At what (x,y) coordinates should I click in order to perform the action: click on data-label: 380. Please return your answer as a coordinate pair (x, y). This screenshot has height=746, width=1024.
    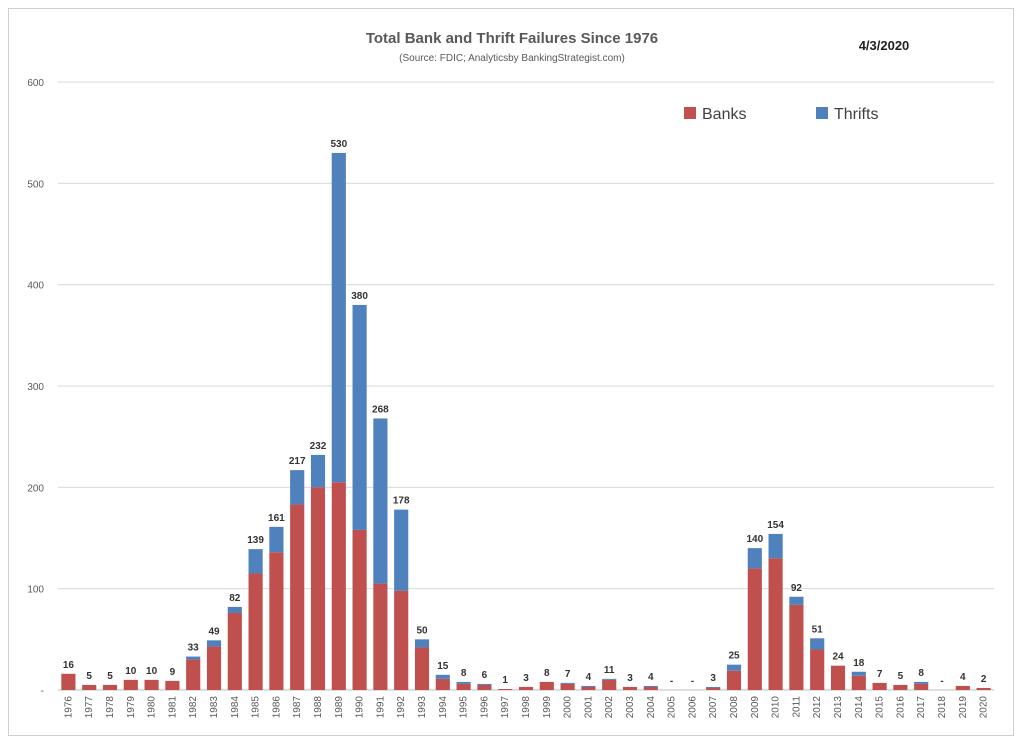
    Looking at the image, I should click on (359, 296).